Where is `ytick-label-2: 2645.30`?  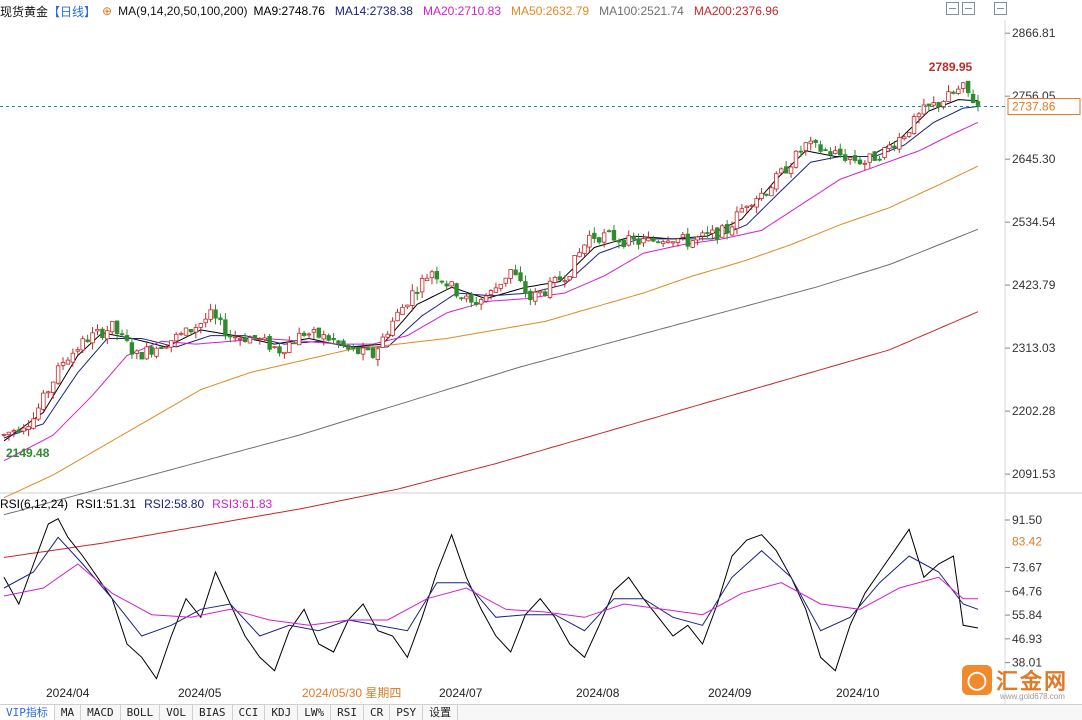
ytick-label-2: 2645.30 is located at coordinates (1034, 159).